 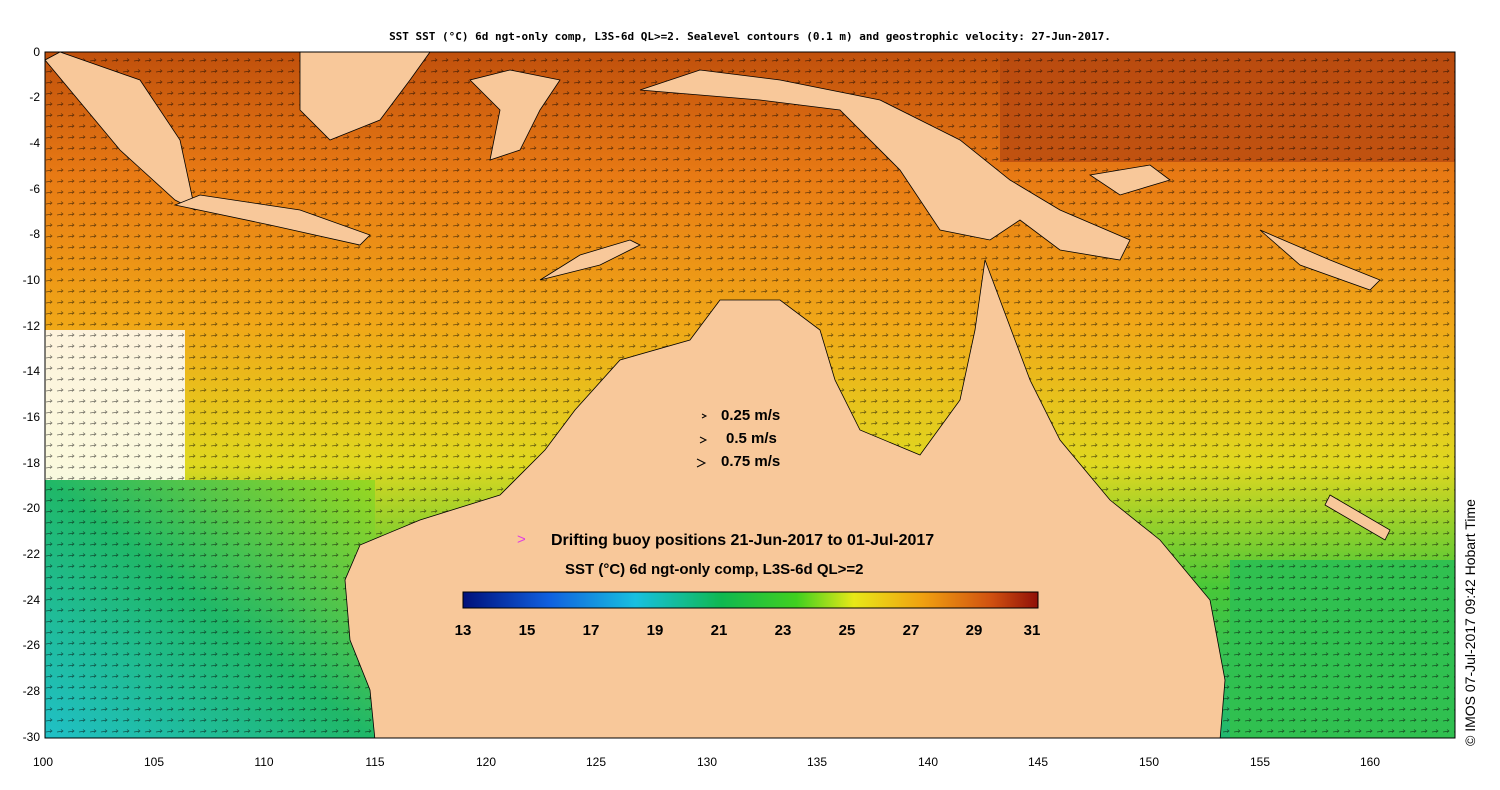 What do you see at coordinates (885, 165) in the screenshot?
I see `land-new-guinea` at bounding box center [885, 165].